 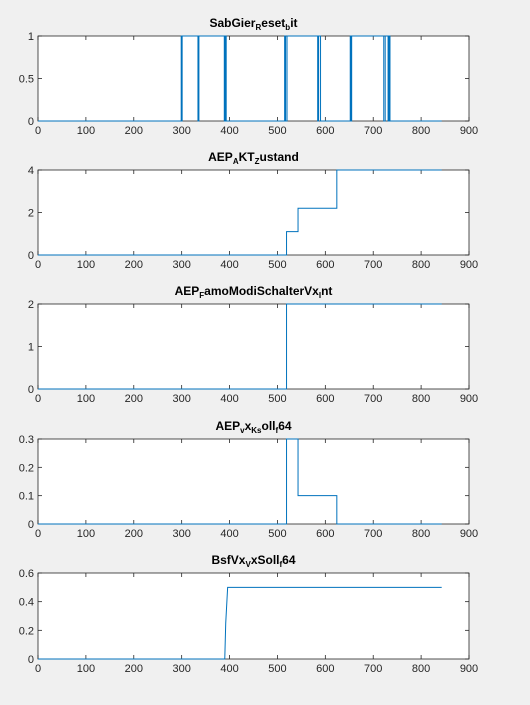 What do you see at coordinates (253, 158) in the screenshot?
I see `subplot-title: AEPAKTZustand` at bounding box center [253, 158].